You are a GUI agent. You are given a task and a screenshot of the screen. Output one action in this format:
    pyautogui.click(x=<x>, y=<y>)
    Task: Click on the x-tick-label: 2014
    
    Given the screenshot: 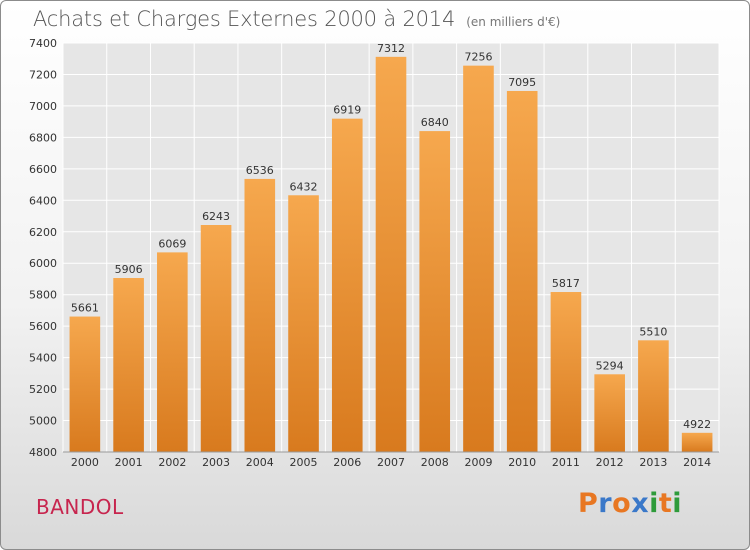 What is the action you would take?
    pyautogui.click(x=697, y=462)
    